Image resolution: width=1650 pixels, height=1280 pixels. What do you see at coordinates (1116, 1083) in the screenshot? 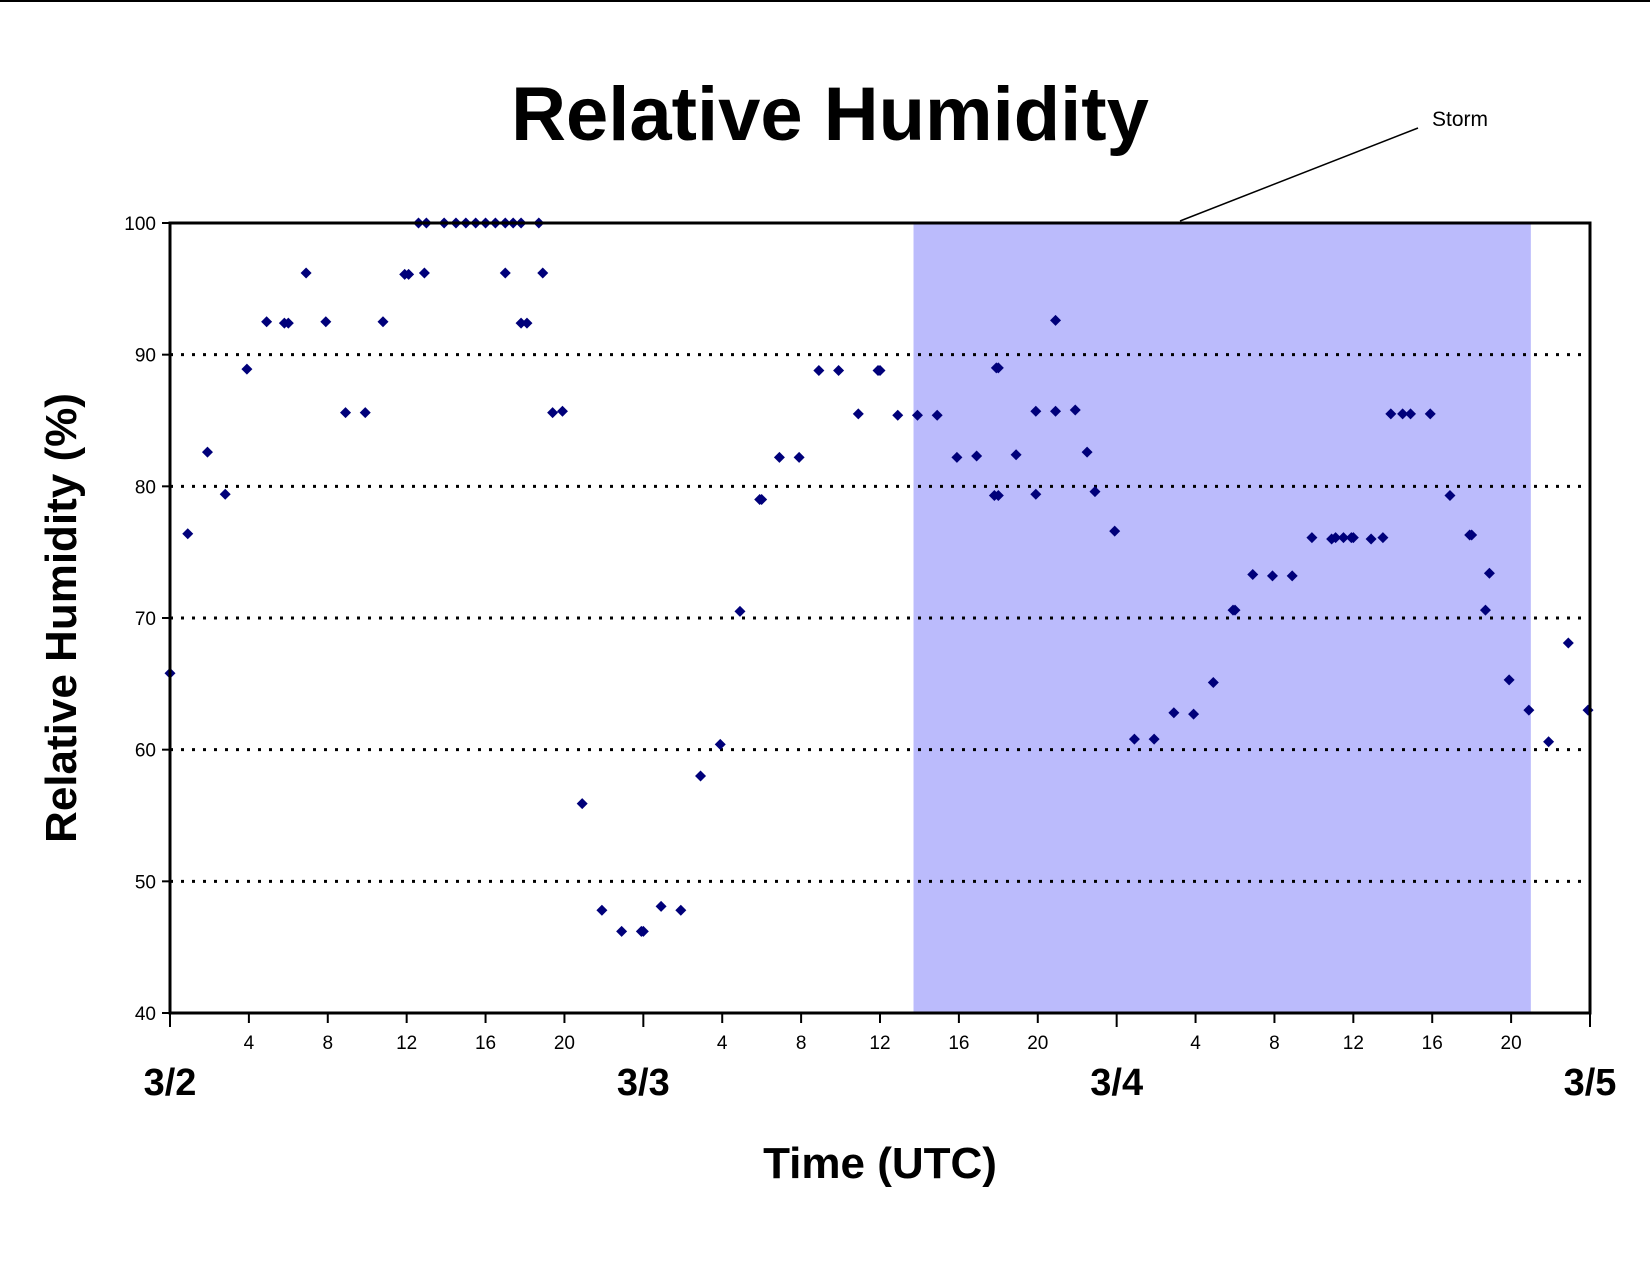
I see `date-label-3-4: 3/4` at bounding box center [1116, 1083].